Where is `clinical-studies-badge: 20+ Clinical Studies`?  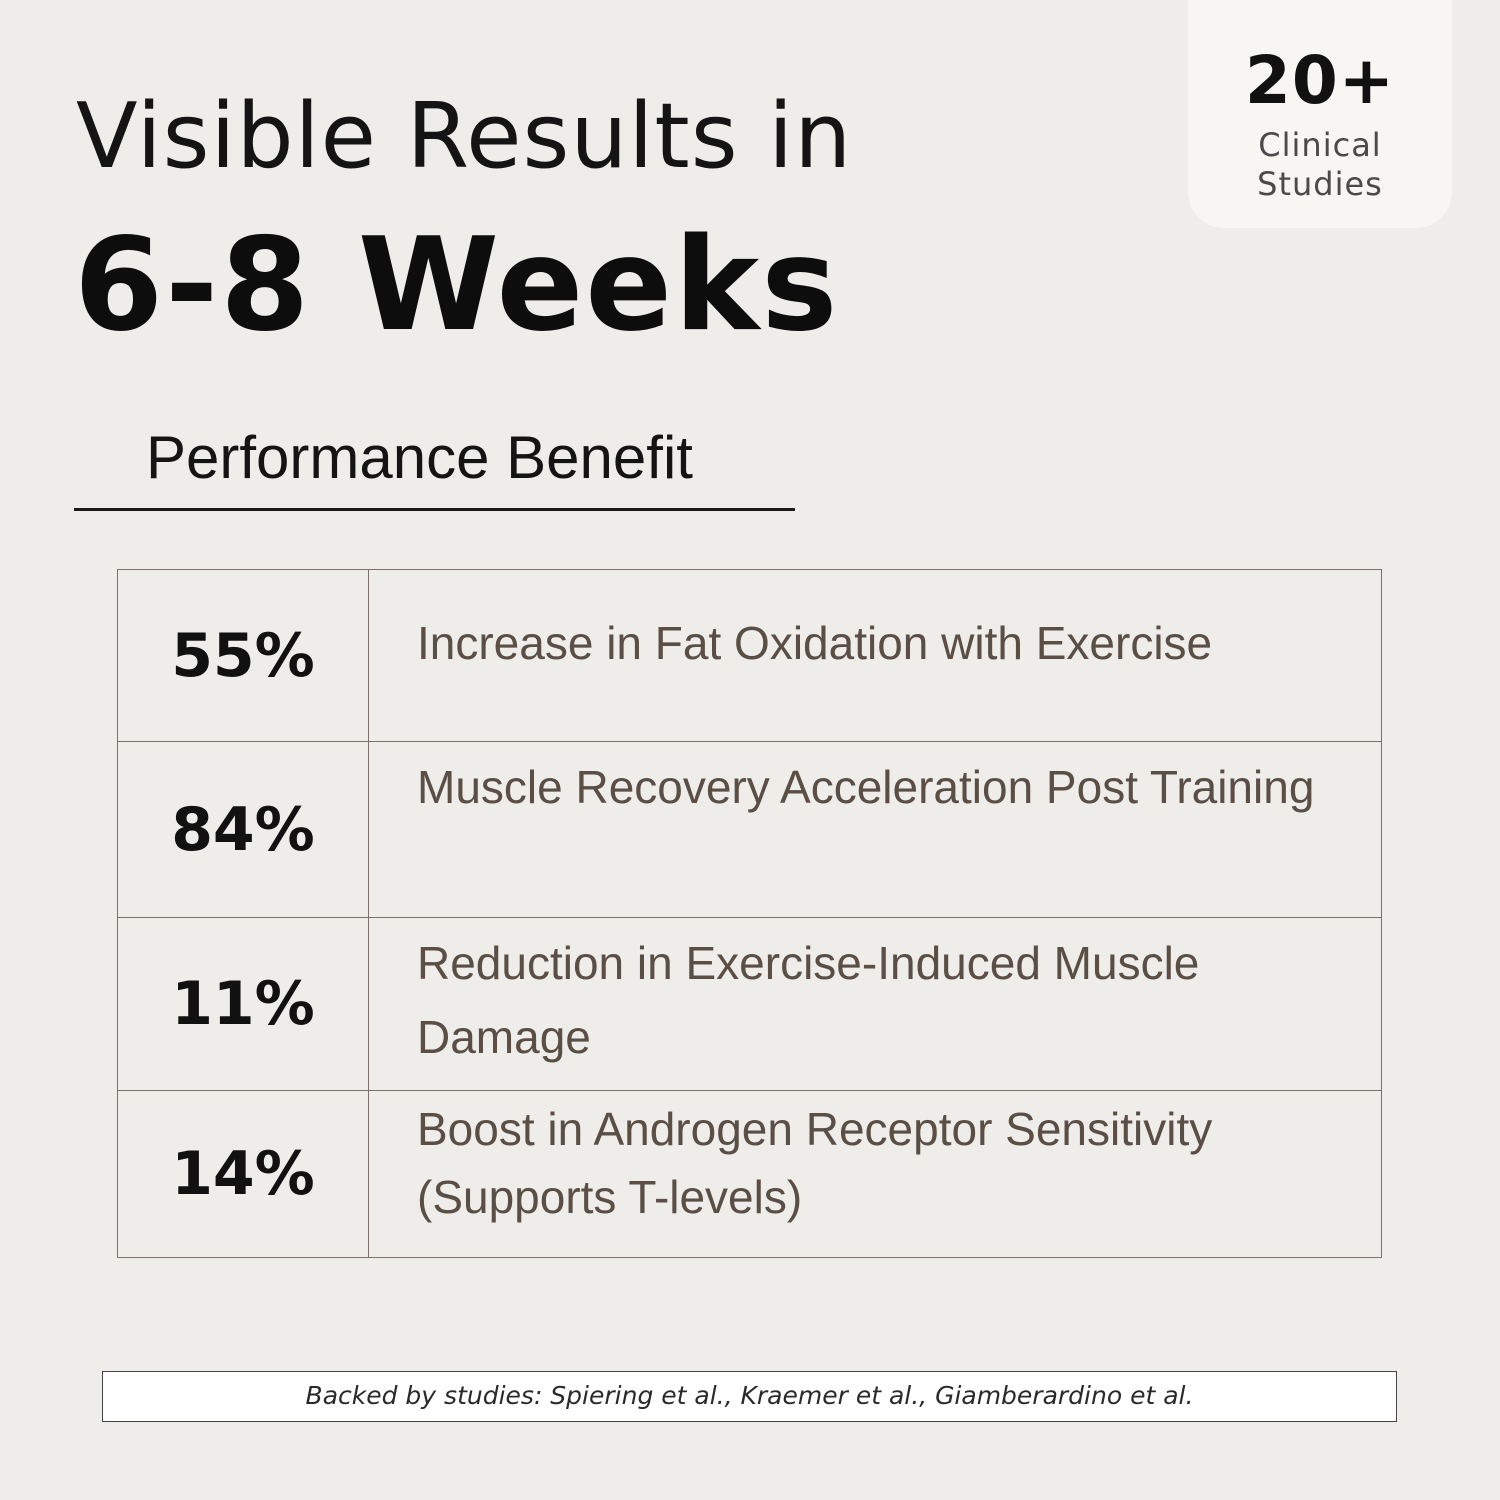
clinical-studies-badge: 20+ Clinical Studies is located at coordinates (1320, 114).